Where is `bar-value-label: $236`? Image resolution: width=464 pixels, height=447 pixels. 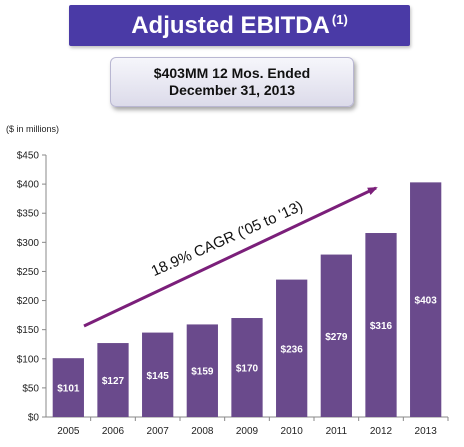
bar-value-label: $236 is located at coordinates (292, 349).